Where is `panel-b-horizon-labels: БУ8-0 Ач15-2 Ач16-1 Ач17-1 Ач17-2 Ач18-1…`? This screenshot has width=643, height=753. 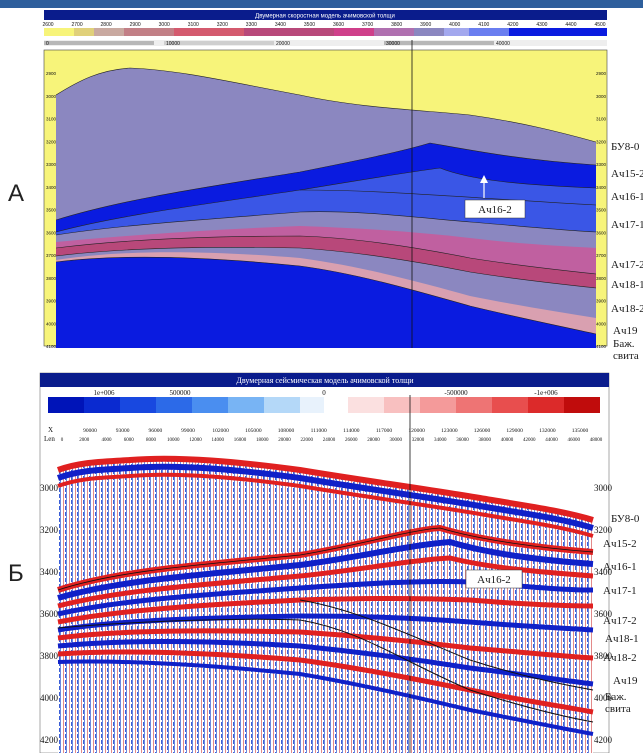
panel-b-horizon-labels: БУ8-0 Ач15-2 Ач16-1 Ач17-1 Ач17-2 Ач18-1… is located at coordinates (621, 614).